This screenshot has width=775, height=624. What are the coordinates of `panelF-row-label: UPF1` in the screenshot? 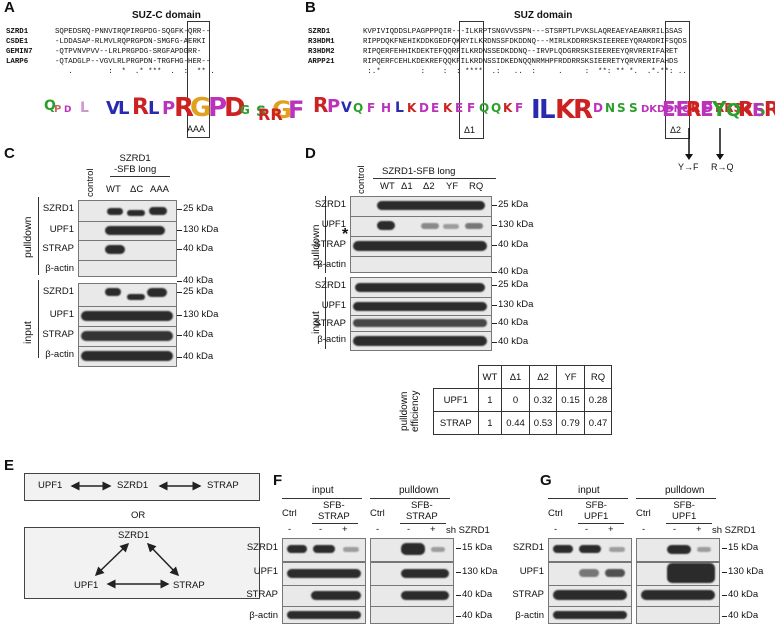 It's located at (265, 571).